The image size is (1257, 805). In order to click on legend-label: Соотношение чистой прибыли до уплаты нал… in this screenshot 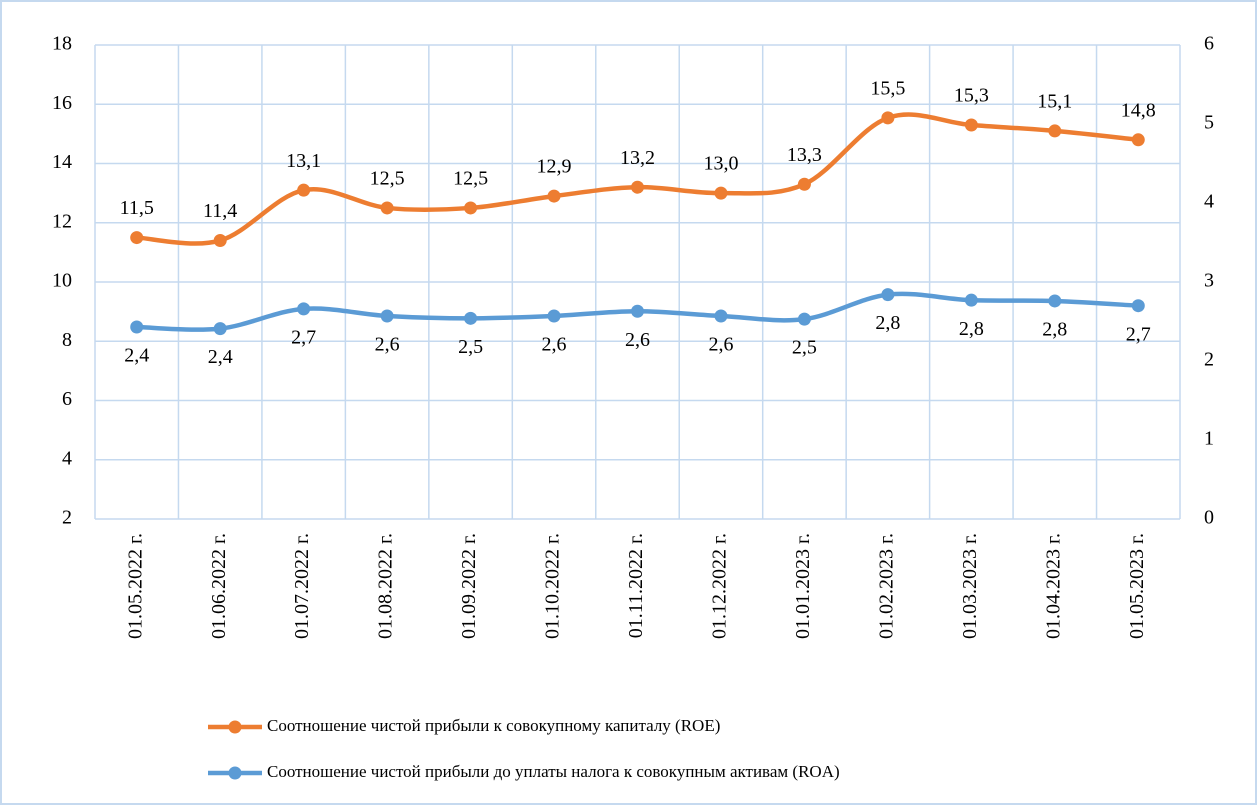, I will do `click(553, 771)`.